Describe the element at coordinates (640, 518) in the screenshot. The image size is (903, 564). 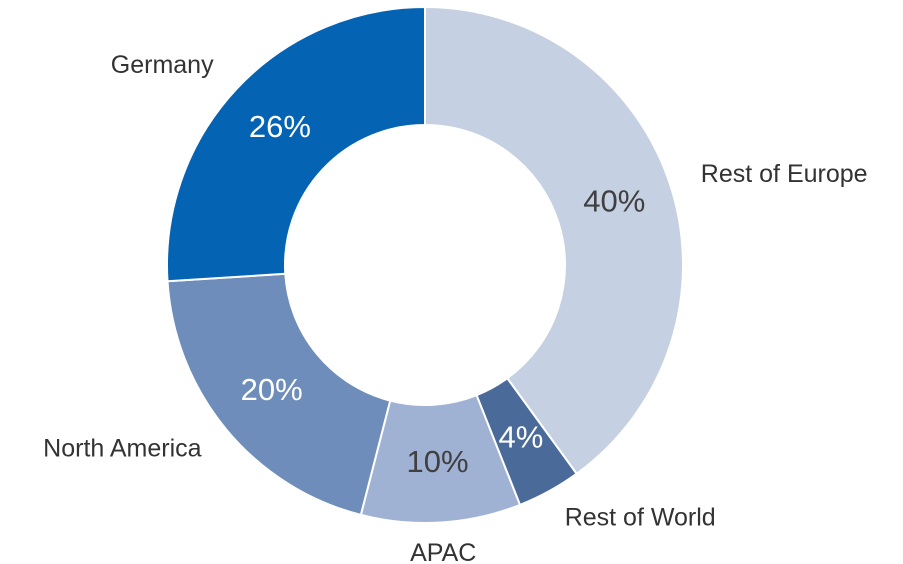
I see `category-label: Rest of World` at that location.